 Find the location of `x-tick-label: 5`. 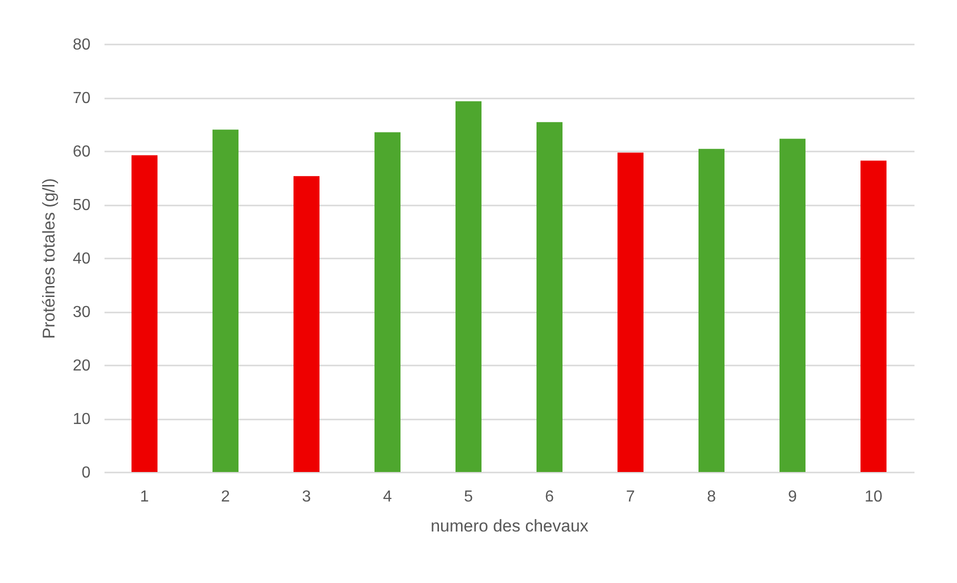

x-tick-label: 5 is located at coordinates (469, 497).